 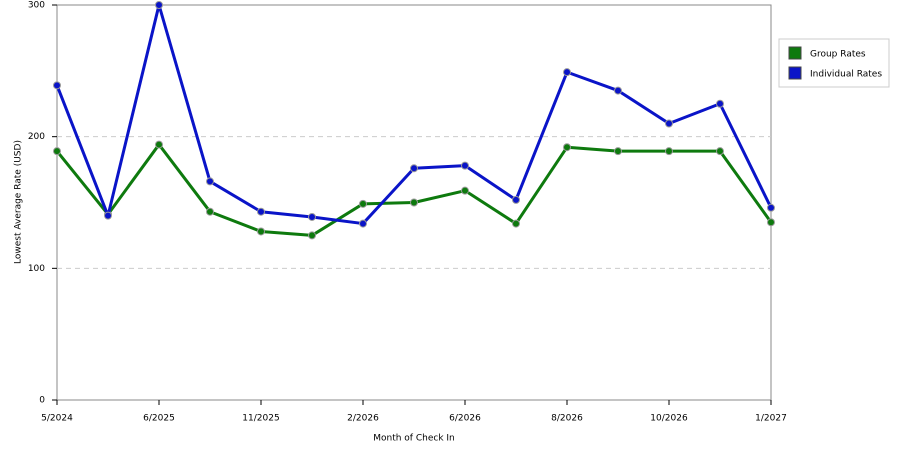 What do you see at coordinates (669, 419) in the screenshot?
I see `x-tick-label: 10/2026` at bounding box center [669, 419].